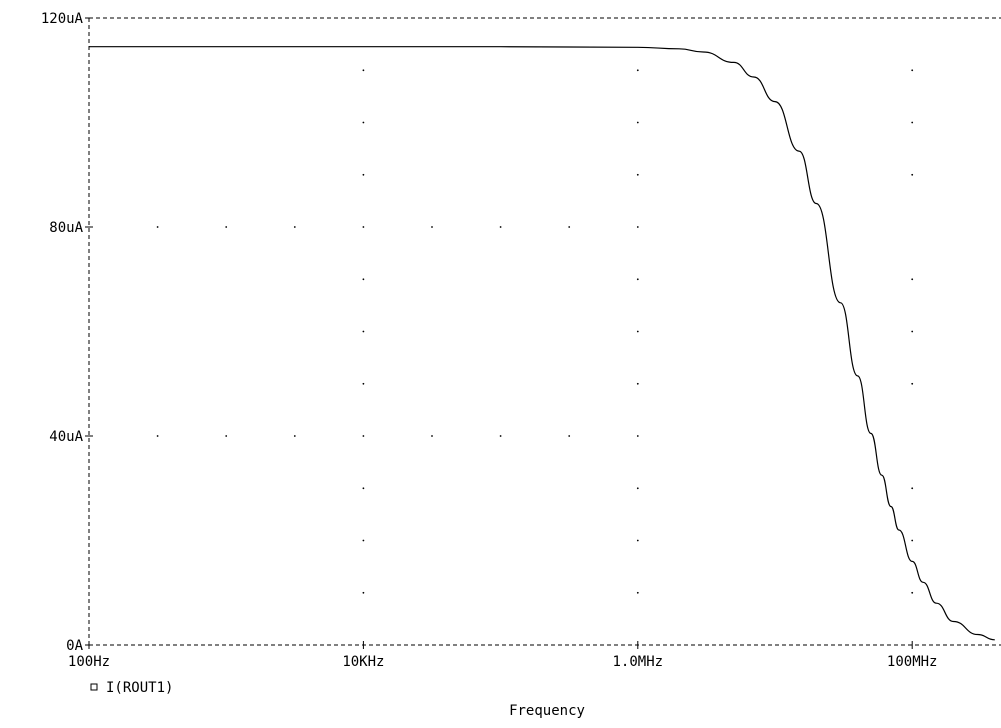  What do you see at coordinates (67, 332) in the screenshot?
I see `y-axis-ticks: 0A 40uA 80uA 120uA` at bounding box center [67, 332].